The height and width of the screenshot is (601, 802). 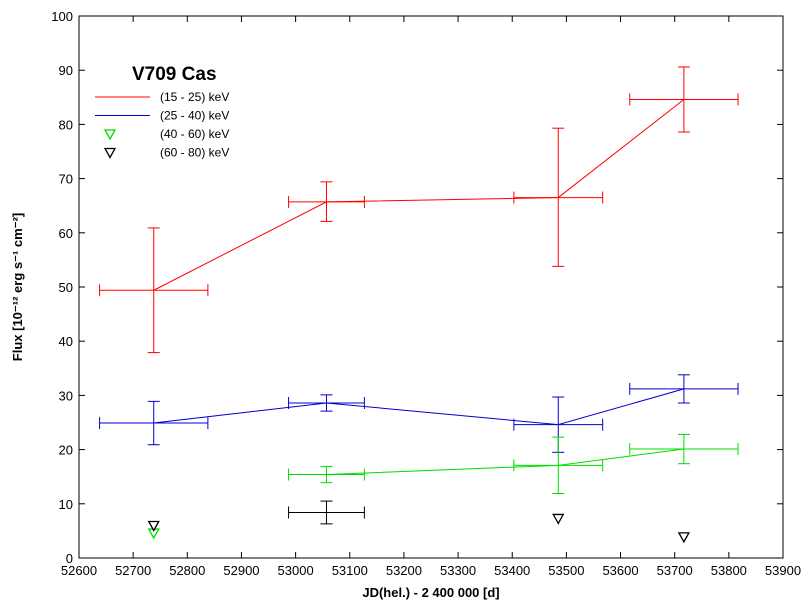 What do you see at coordinates (194, 116) in the screenshot?
I see `legend-label: (25 - 40) keV` at bounding box center [194, 116].